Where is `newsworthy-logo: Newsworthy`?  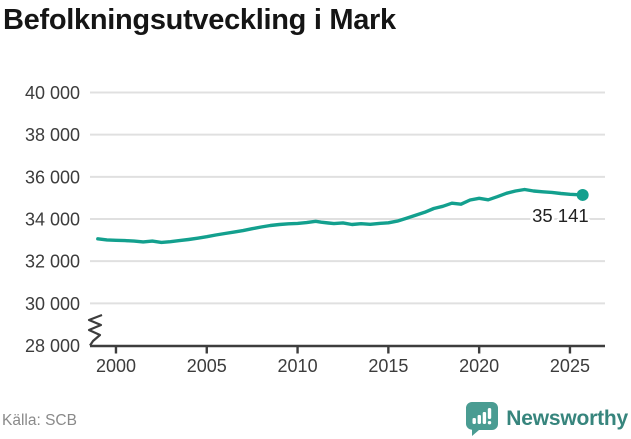 newsworthy-logo: Newsworthy is located at coordinates (546, 418).